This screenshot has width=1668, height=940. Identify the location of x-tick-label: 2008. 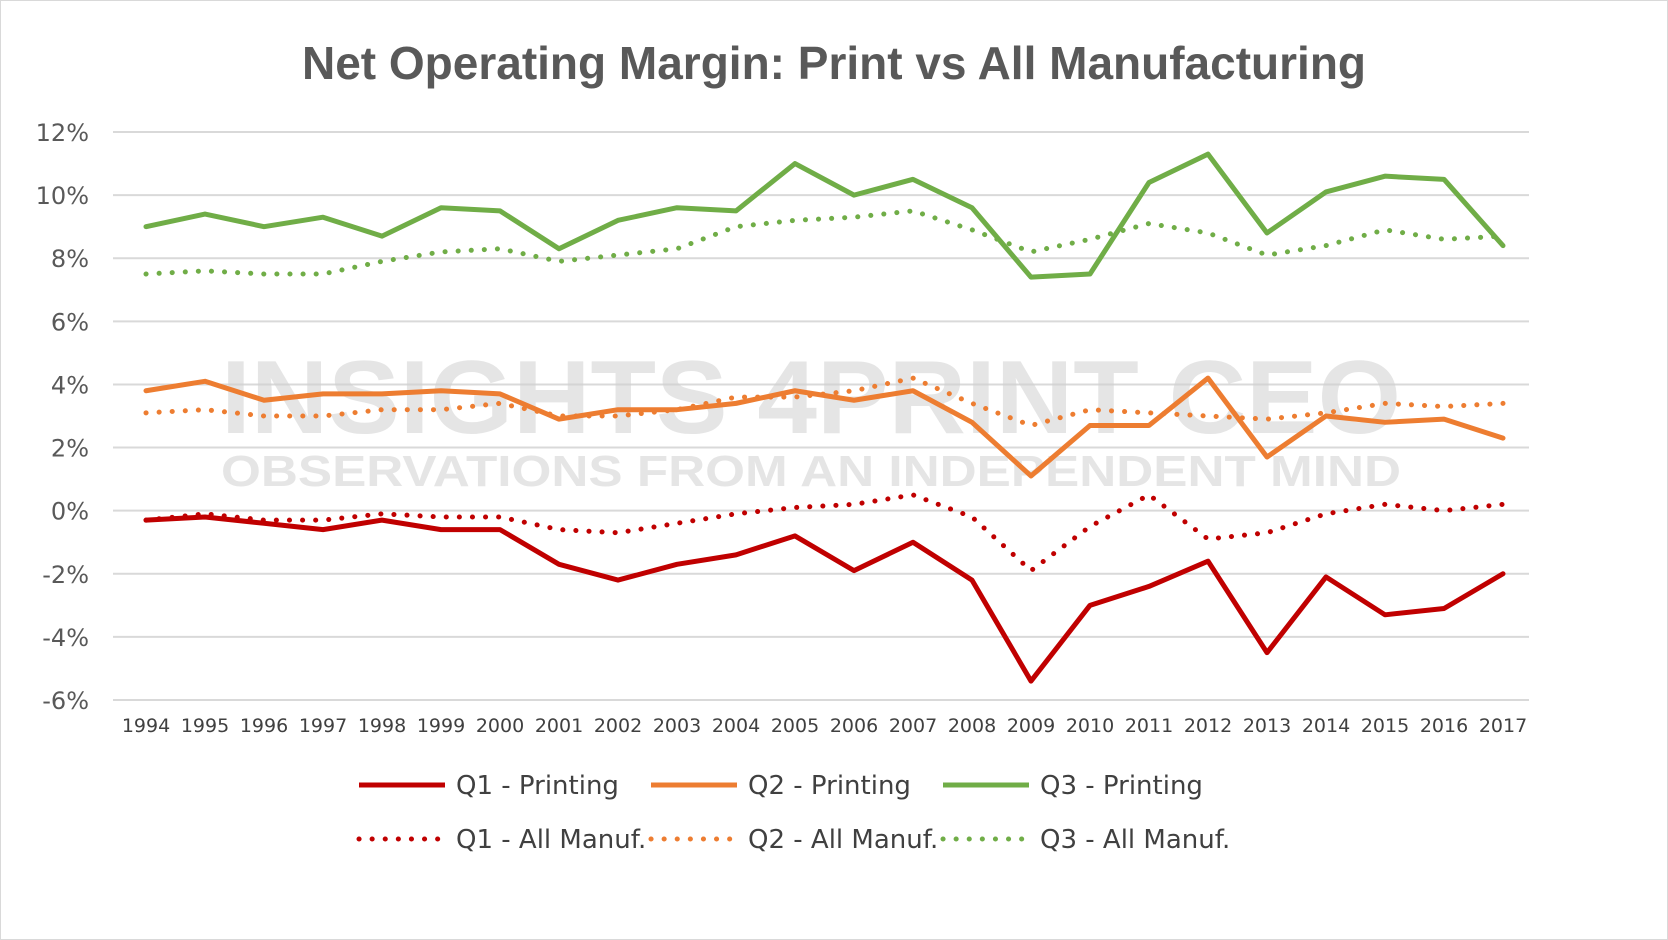
(972, 726).